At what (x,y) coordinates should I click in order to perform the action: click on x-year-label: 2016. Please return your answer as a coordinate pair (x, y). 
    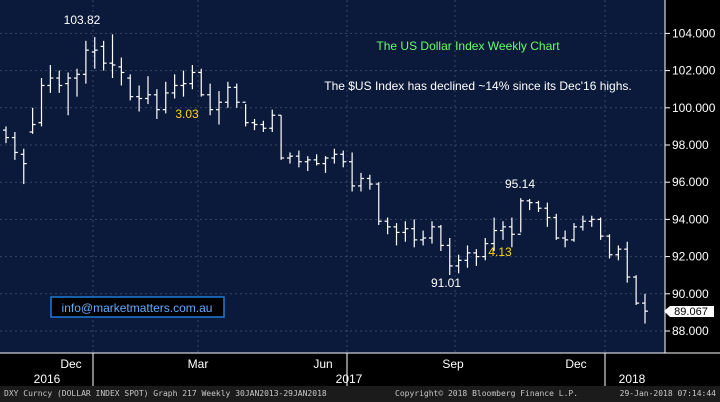
    Looking at the image, I should click on (47, 379).